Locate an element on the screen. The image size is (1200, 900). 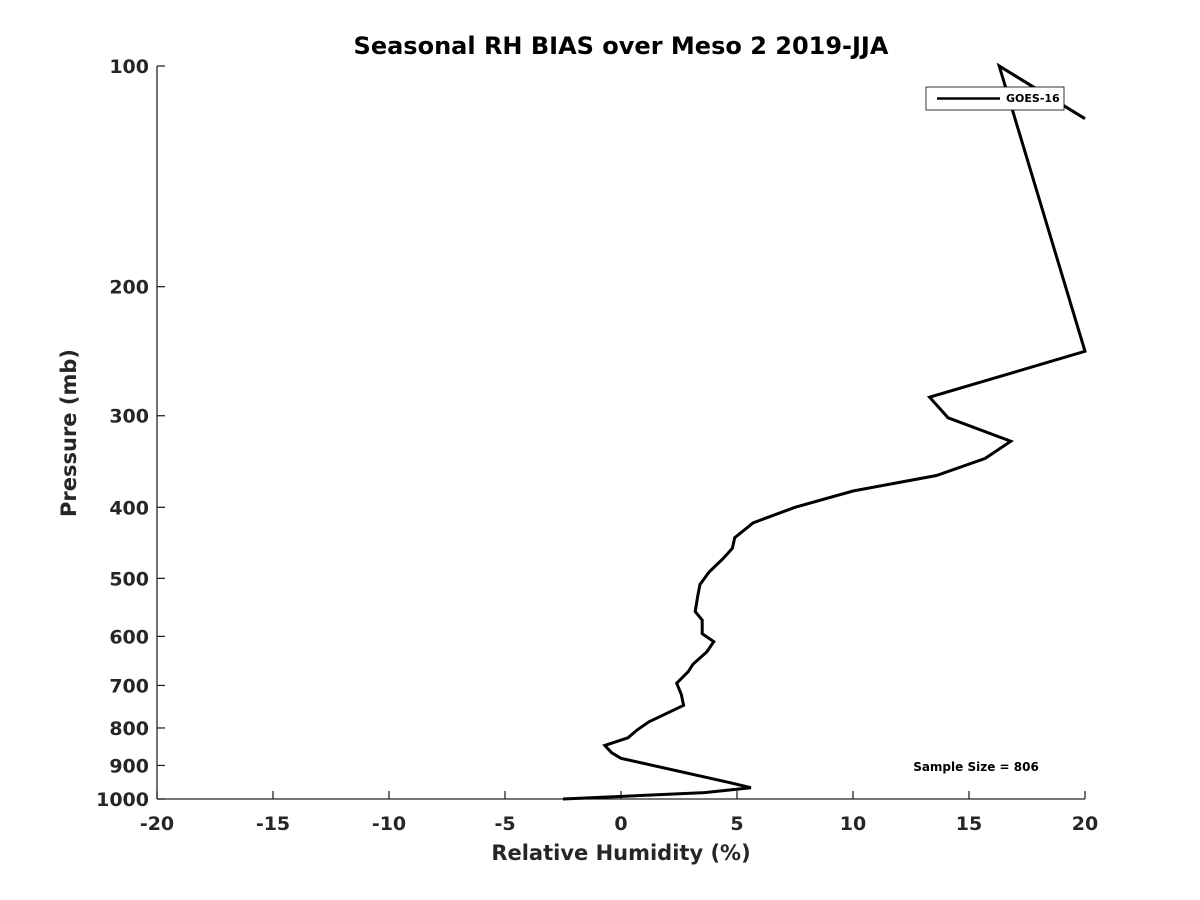
x-tick-label: 15 is located at coordinates (969, 824).